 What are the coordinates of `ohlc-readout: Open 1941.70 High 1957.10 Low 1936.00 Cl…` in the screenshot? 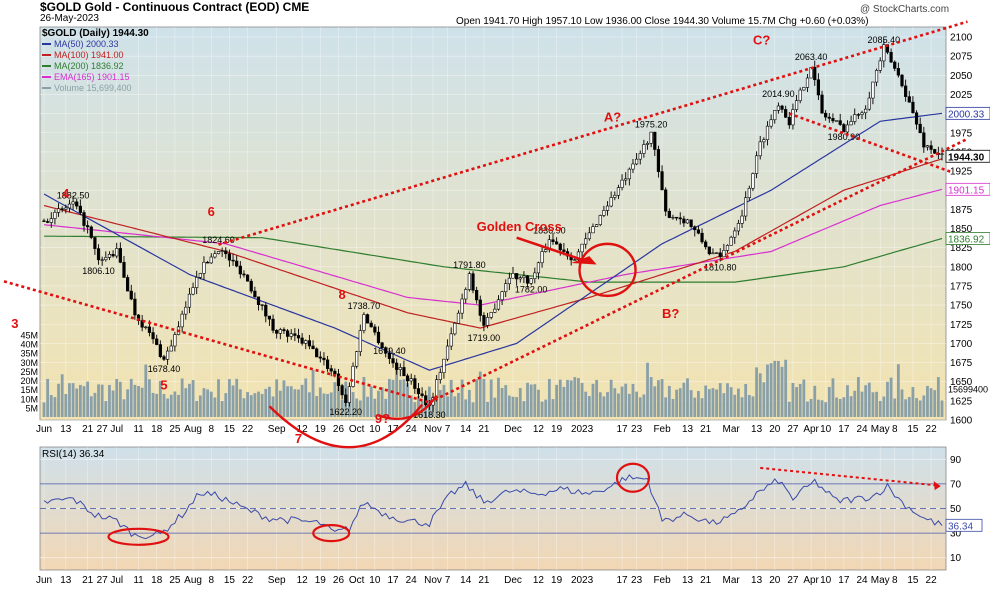 It's located at (662, 21).